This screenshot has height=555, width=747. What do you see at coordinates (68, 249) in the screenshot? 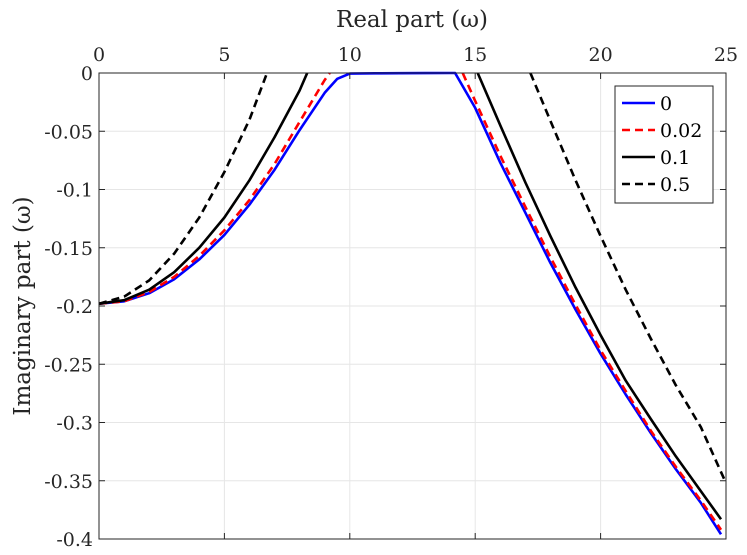
I see `y-tick-label: -0.15` at bounding box center [68, 249].